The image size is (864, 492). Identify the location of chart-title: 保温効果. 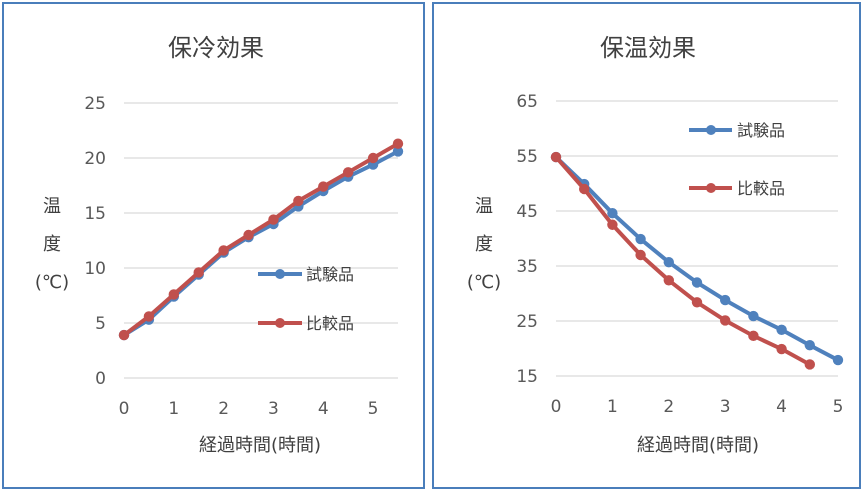
(648, 48).